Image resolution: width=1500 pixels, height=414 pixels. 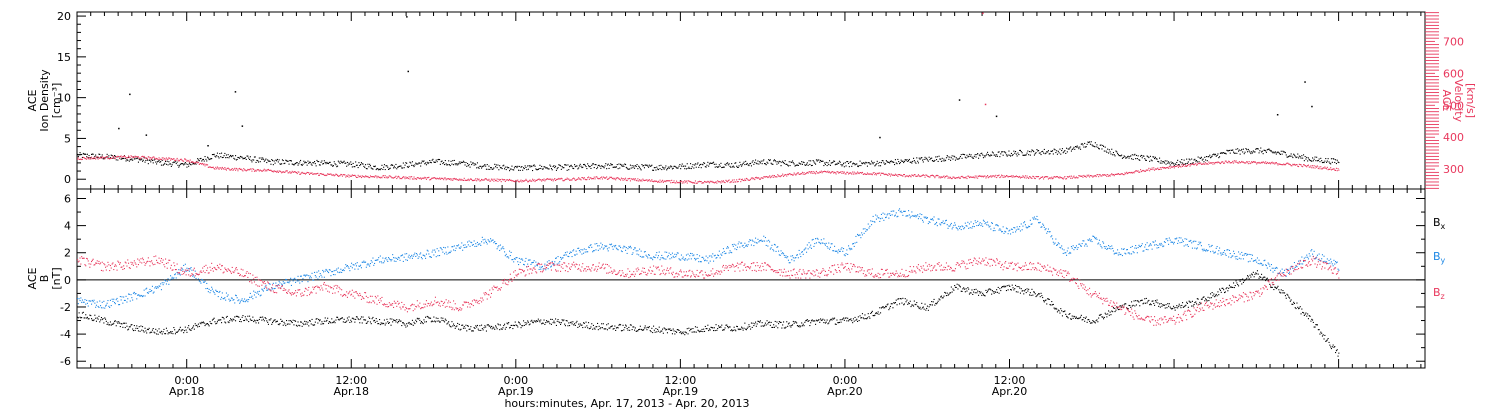 I want to click on velocity-ytick-label: 700, so click(x=1453, y=41).